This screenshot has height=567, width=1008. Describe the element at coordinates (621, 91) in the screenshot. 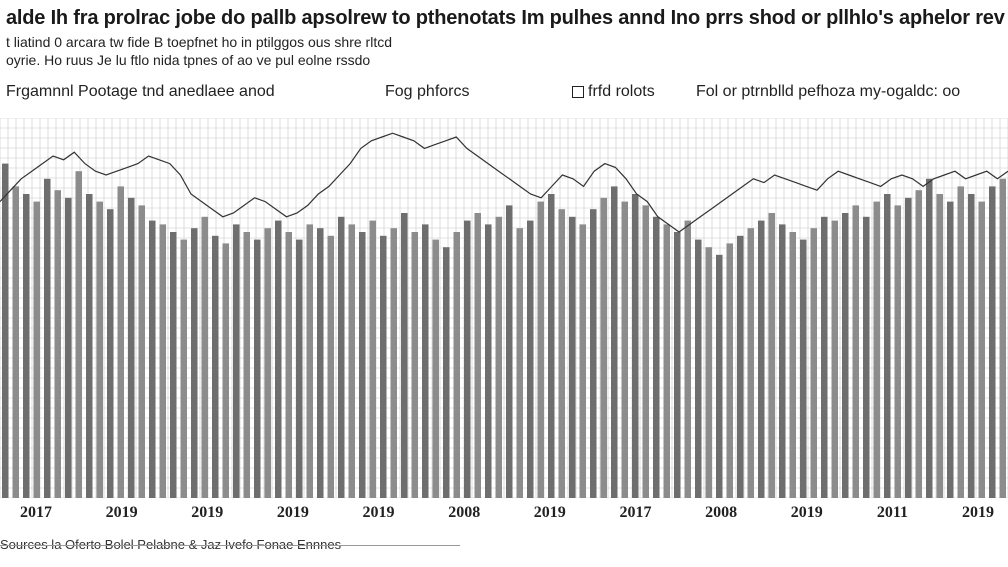

I see `legend-item-3-label: frfd rolots` at that location.